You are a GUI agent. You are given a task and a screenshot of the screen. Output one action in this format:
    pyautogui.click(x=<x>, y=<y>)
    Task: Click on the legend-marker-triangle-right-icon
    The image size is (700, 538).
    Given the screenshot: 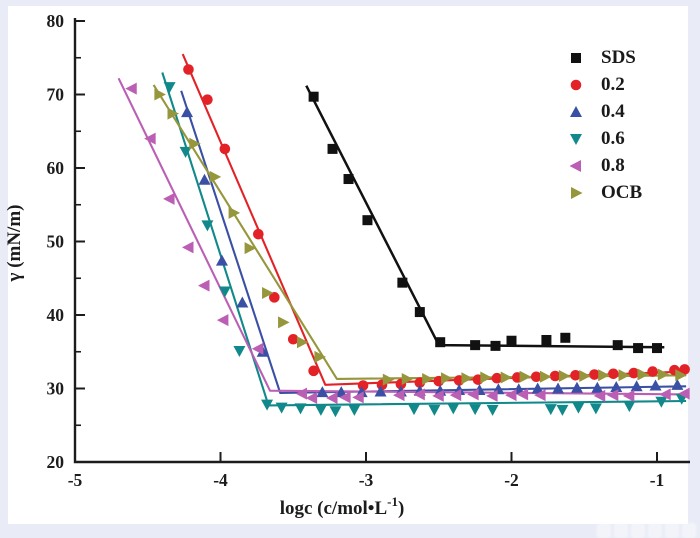 What is the action you would take?
    pyautogui.click(x=577, y=192)
    